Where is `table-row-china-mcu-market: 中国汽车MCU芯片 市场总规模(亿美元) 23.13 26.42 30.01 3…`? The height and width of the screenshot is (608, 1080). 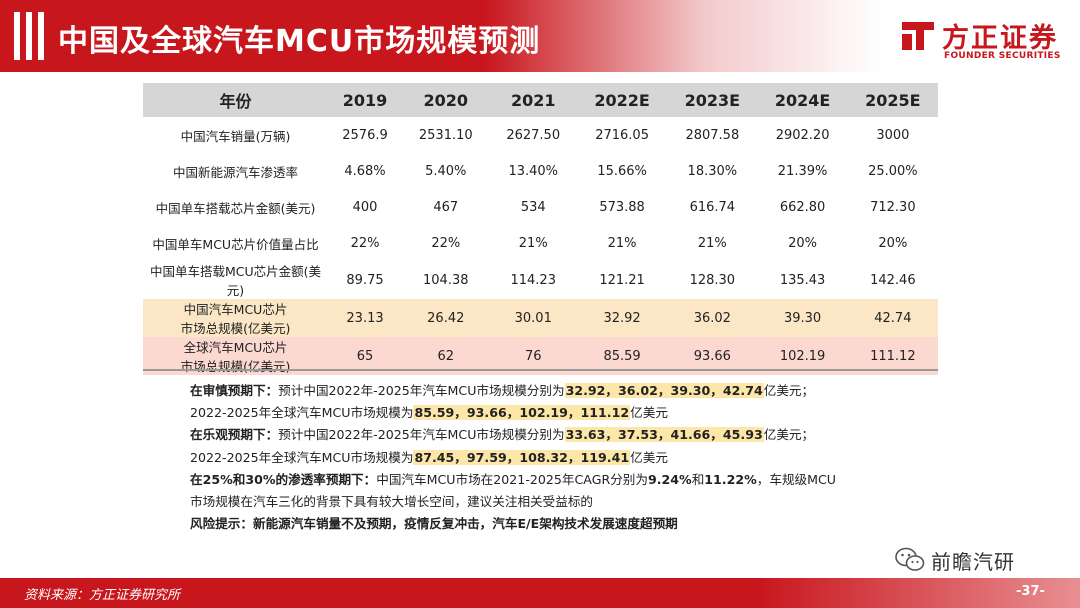 table-row-china-mcu-market: 中国汽车MCU芯片 市场总规模(亿美元) 23.13 26.42 30.01 3… is located at coordinates (540, 318).